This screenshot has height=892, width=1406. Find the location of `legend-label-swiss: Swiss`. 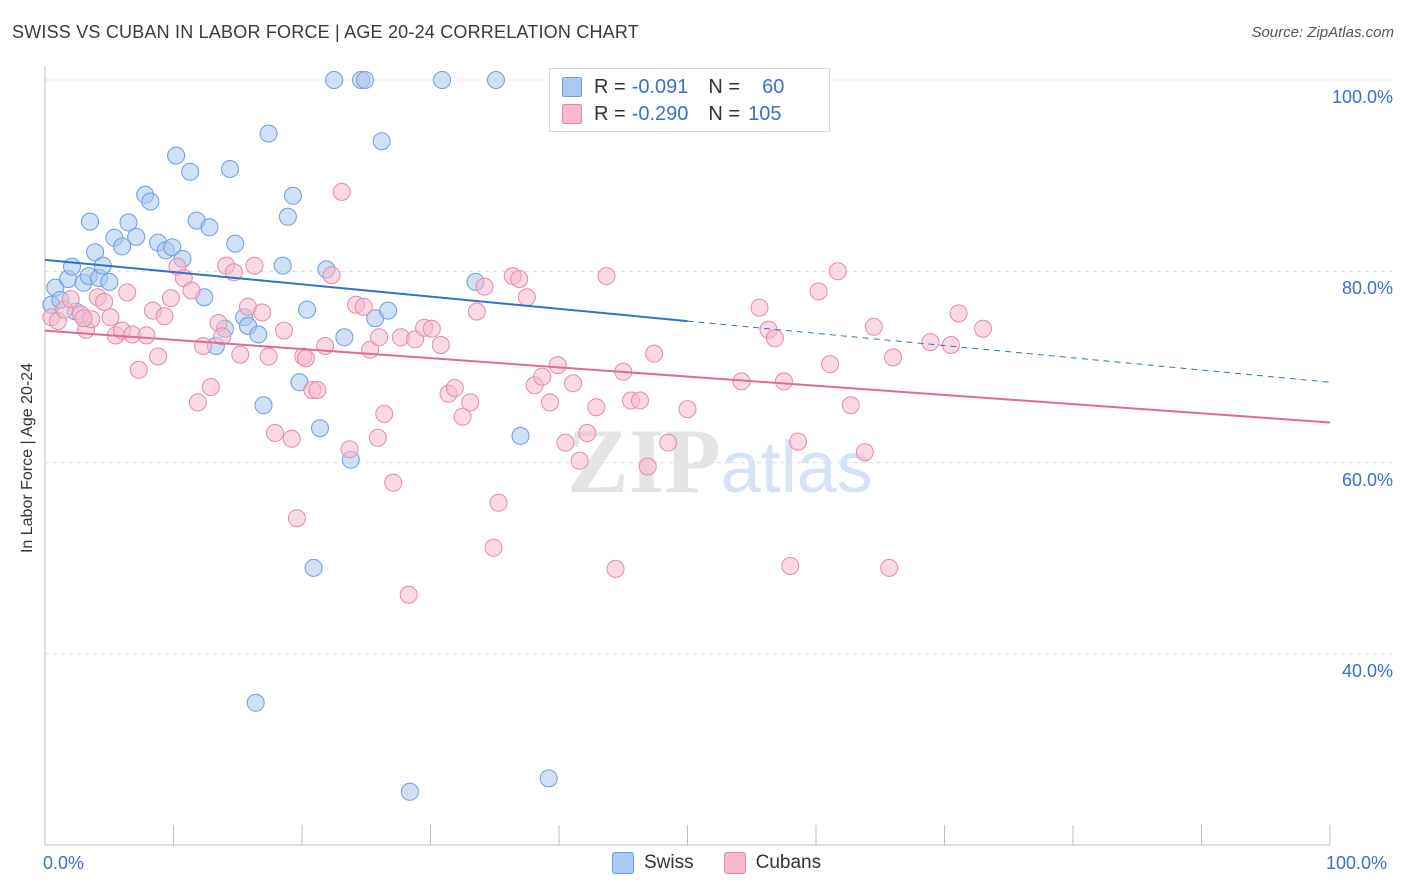

legend-label-swiss: Swiss is located at coordinates (669, 862).